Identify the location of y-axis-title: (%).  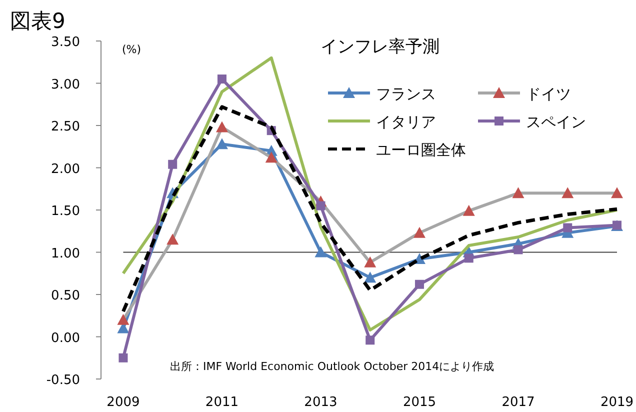
(132, 49).